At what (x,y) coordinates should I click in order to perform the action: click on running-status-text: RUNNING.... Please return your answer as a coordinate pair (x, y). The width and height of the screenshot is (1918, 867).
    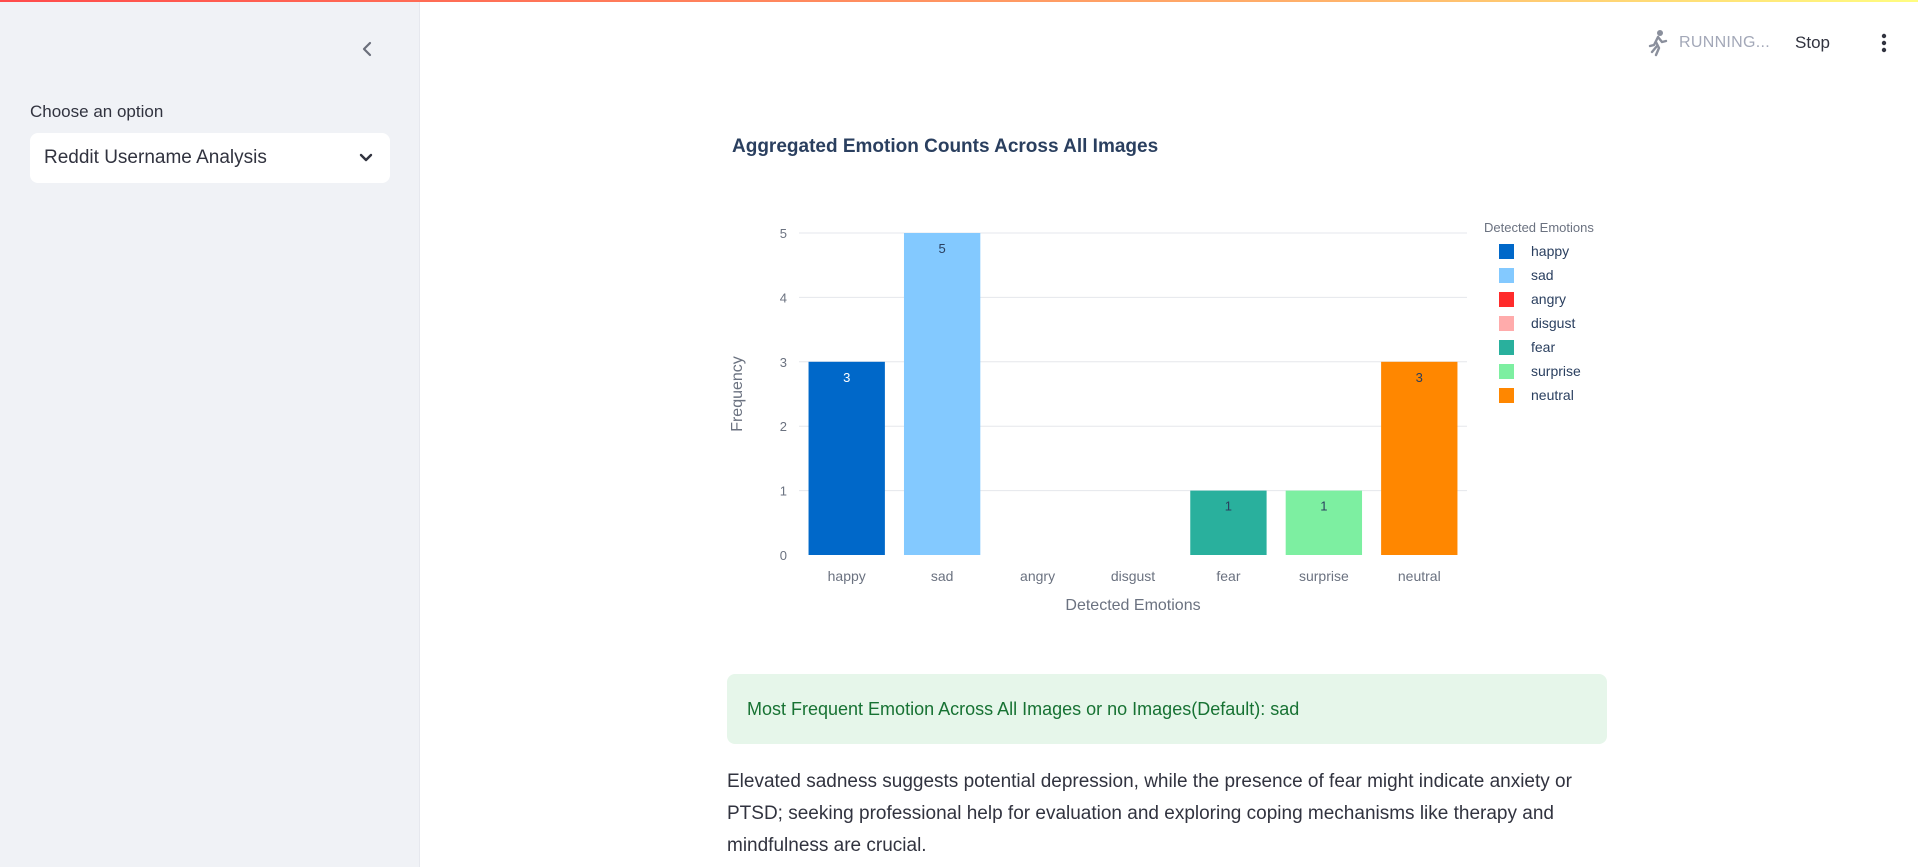
    Looking at the image, I should click on (1725, 42).